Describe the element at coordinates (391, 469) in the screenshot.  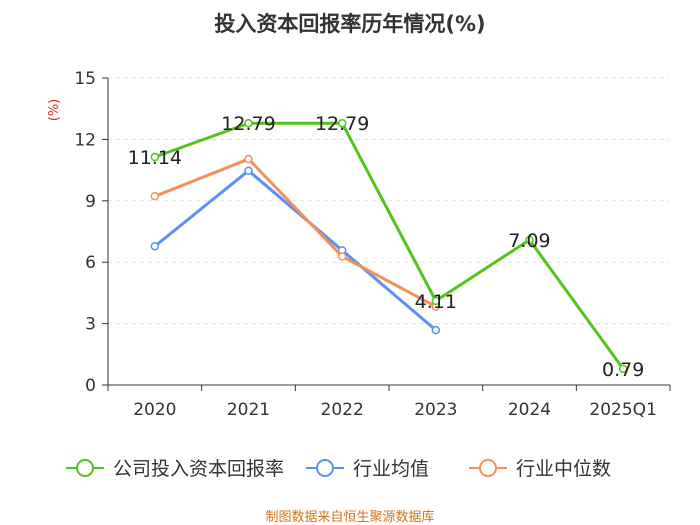
I see `legend-label: 行业均值` at that location.